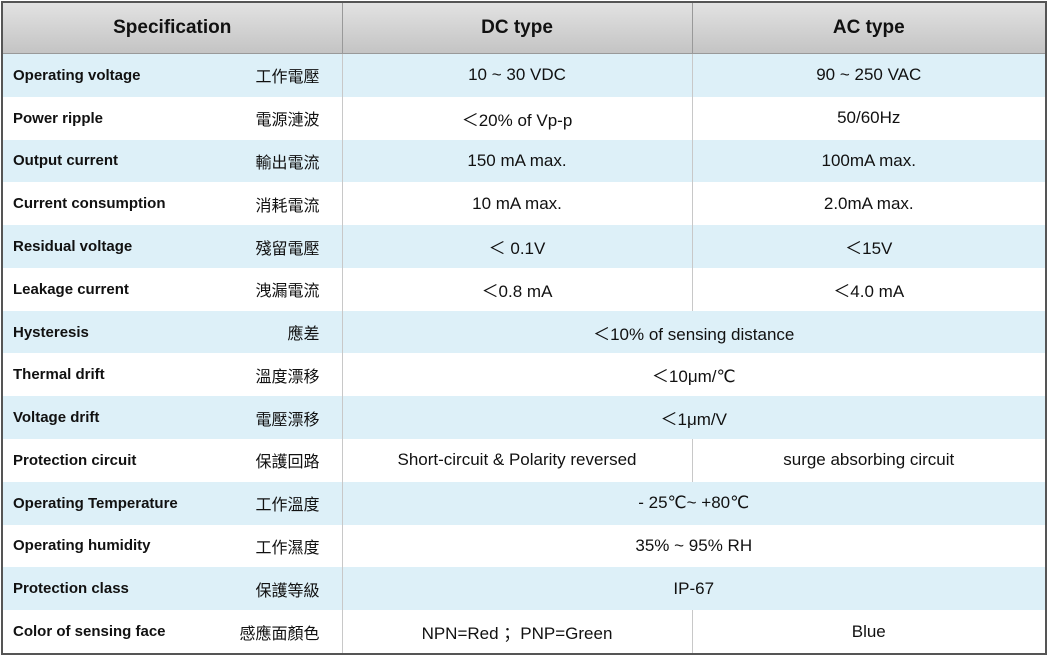 The image size is (1048, 658). Describe the element at coordinates (869, 118) in the screenshot. I see `spec-value: 50/60Hz` at that location.